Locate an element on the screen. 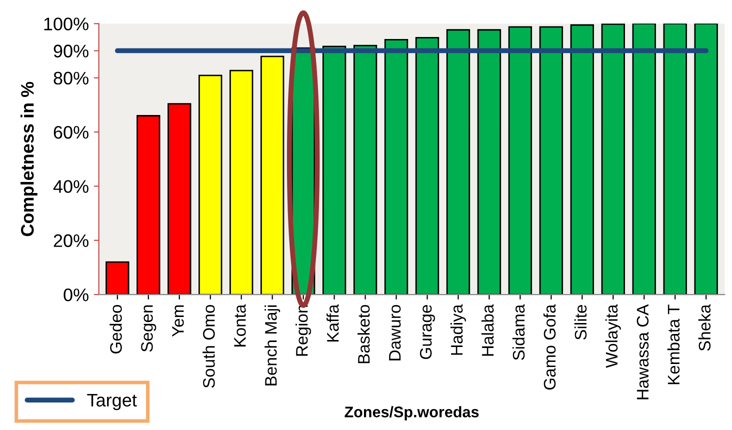 The width and height of the screenshot is (732, 430). x-tick-label: Basketo is located at coordinates (364, 334).